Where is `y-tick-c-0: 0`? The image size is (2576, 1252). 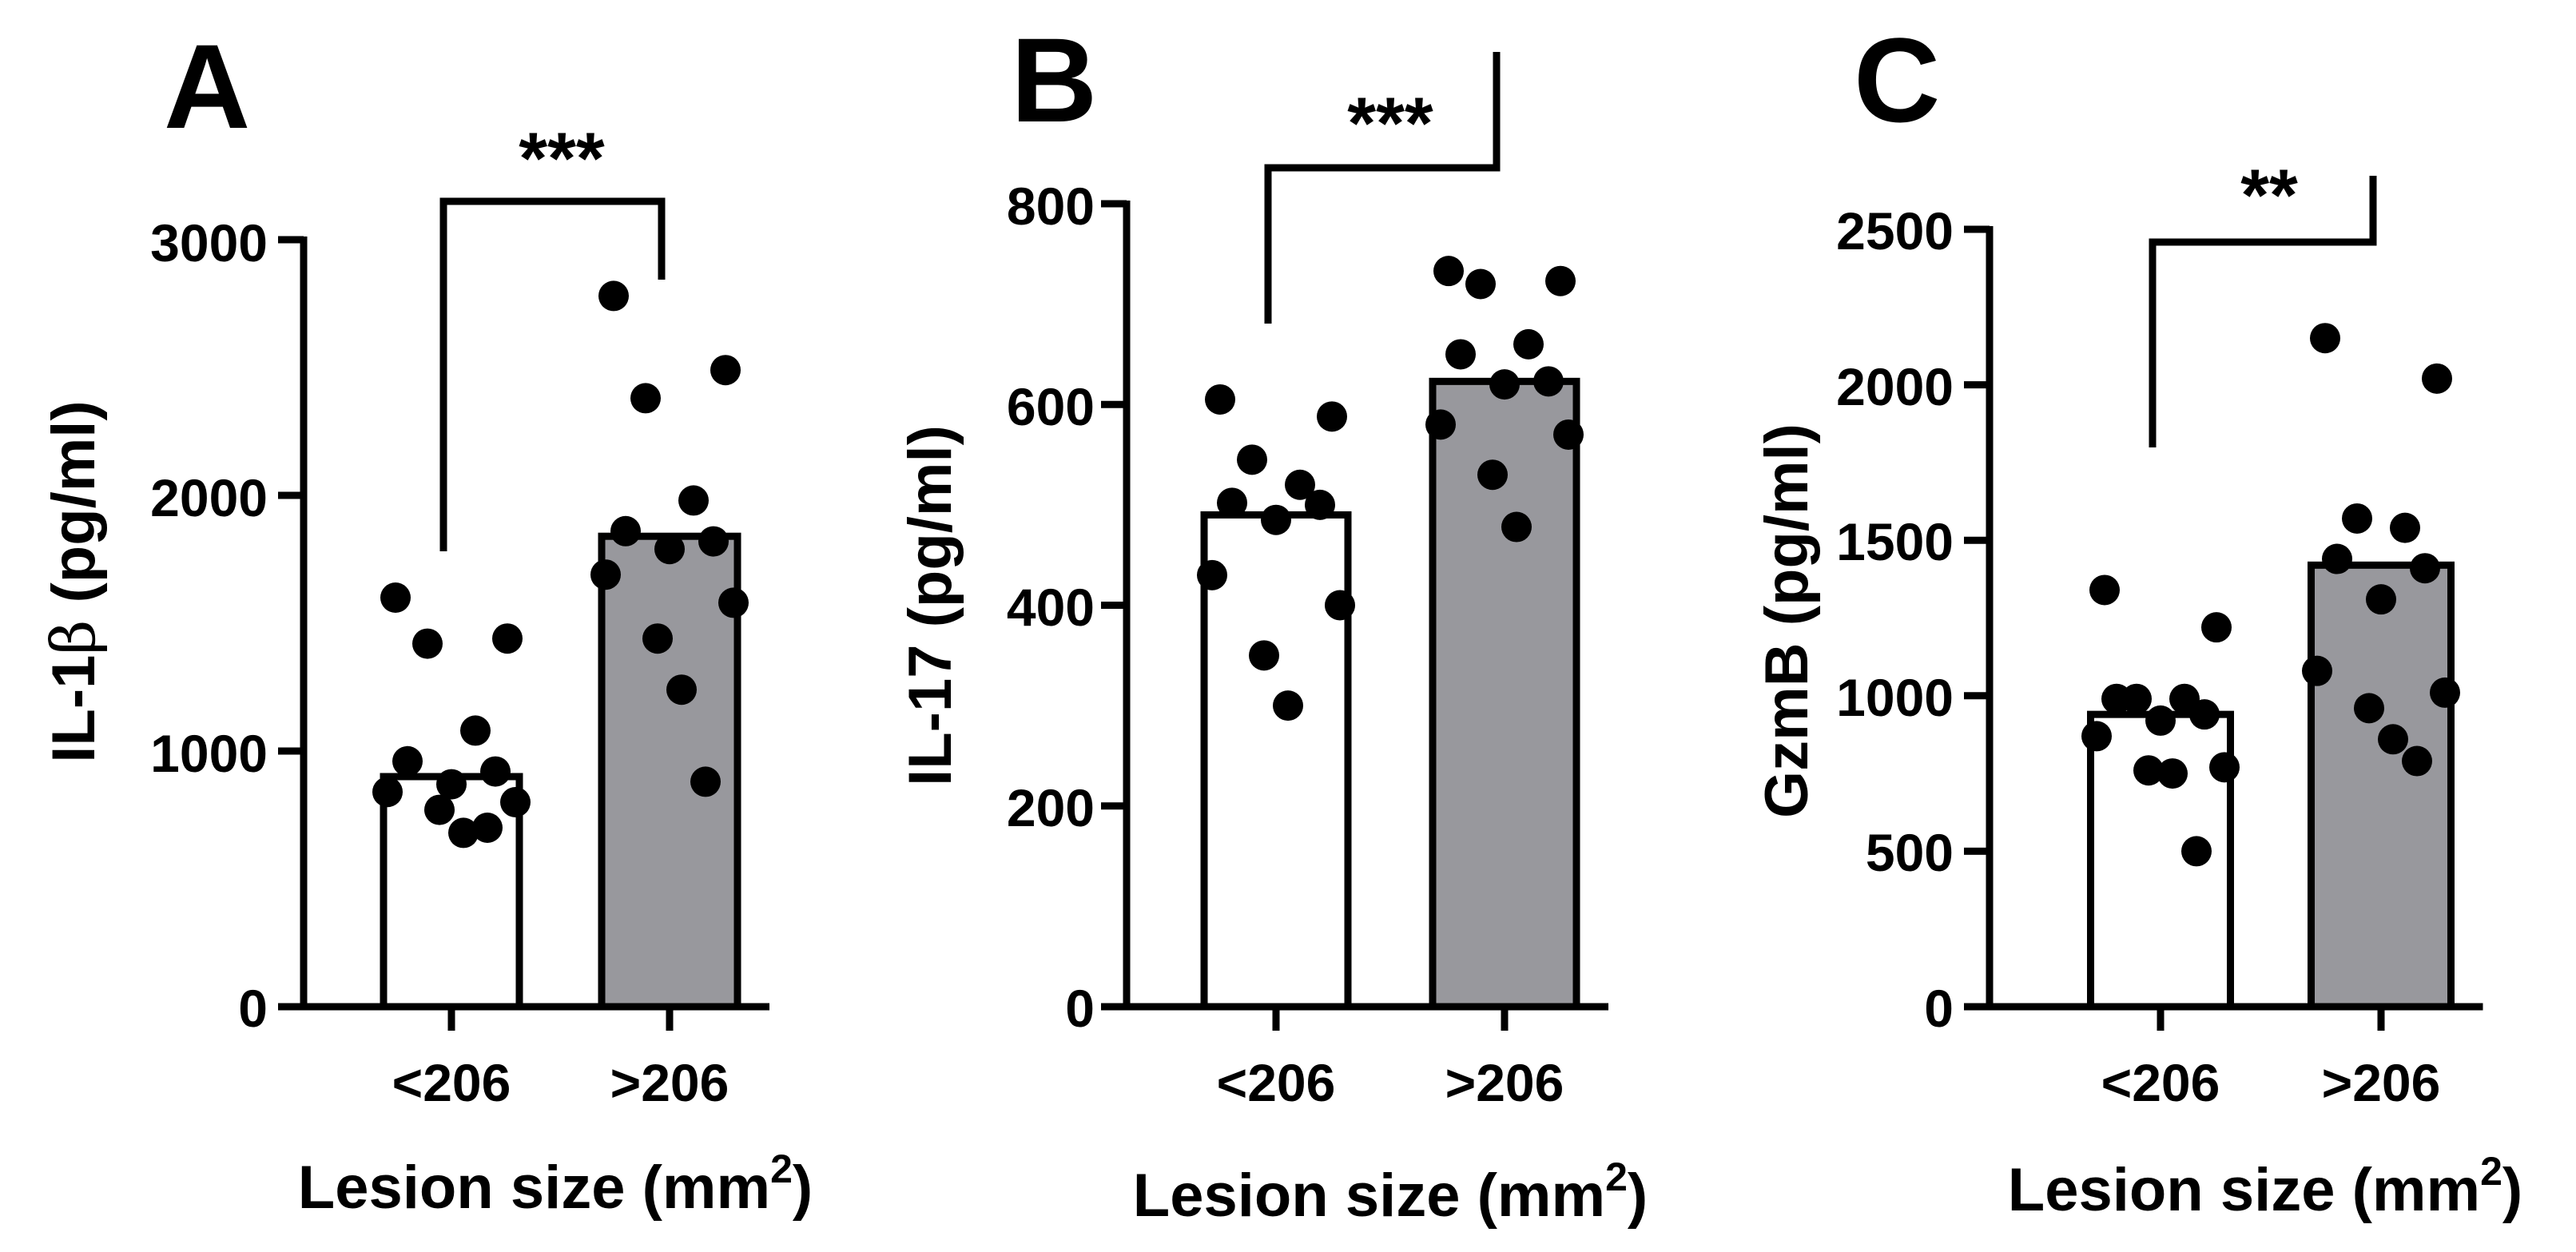 y-tick-c-0: 0 is located at coordinates (1939, 1008).